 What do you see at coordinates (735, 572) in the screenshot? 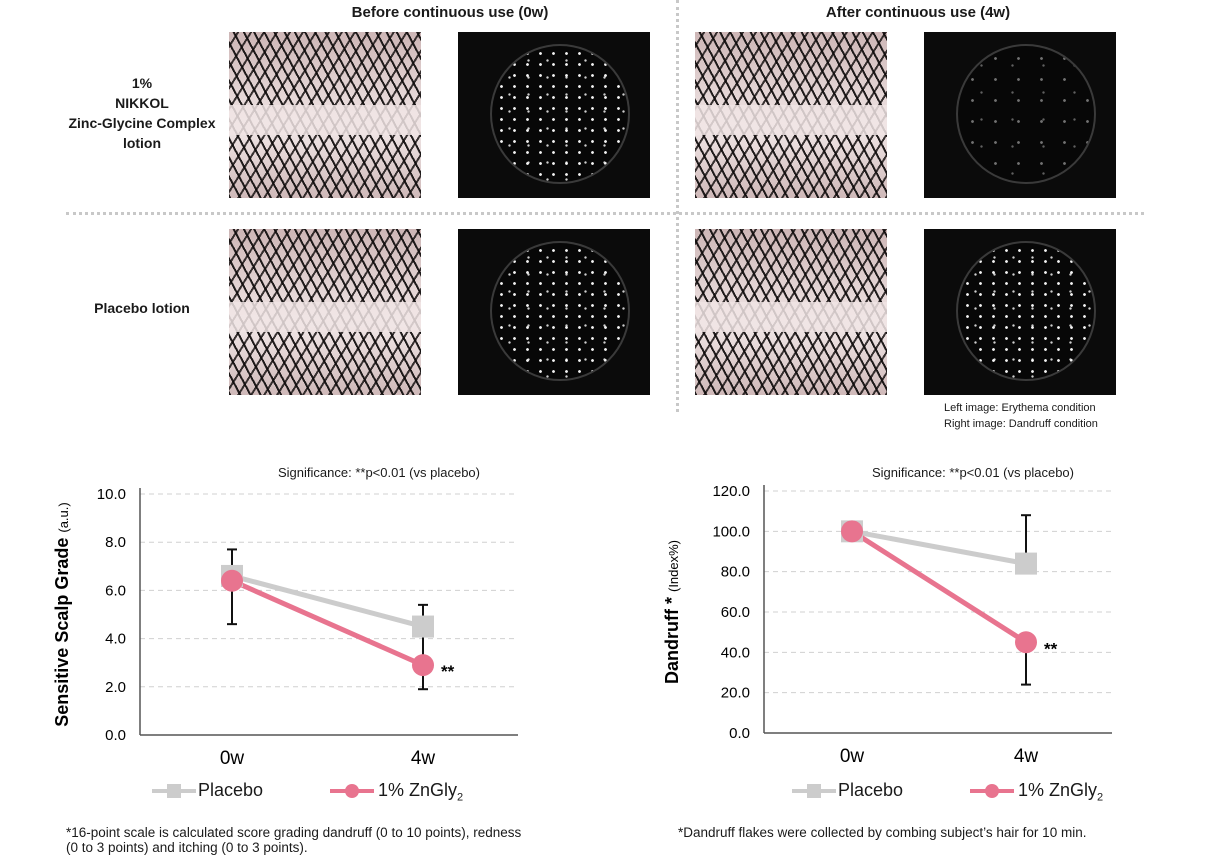
I see `y-tick-label: 80.0` at bounding box center [735, 572].